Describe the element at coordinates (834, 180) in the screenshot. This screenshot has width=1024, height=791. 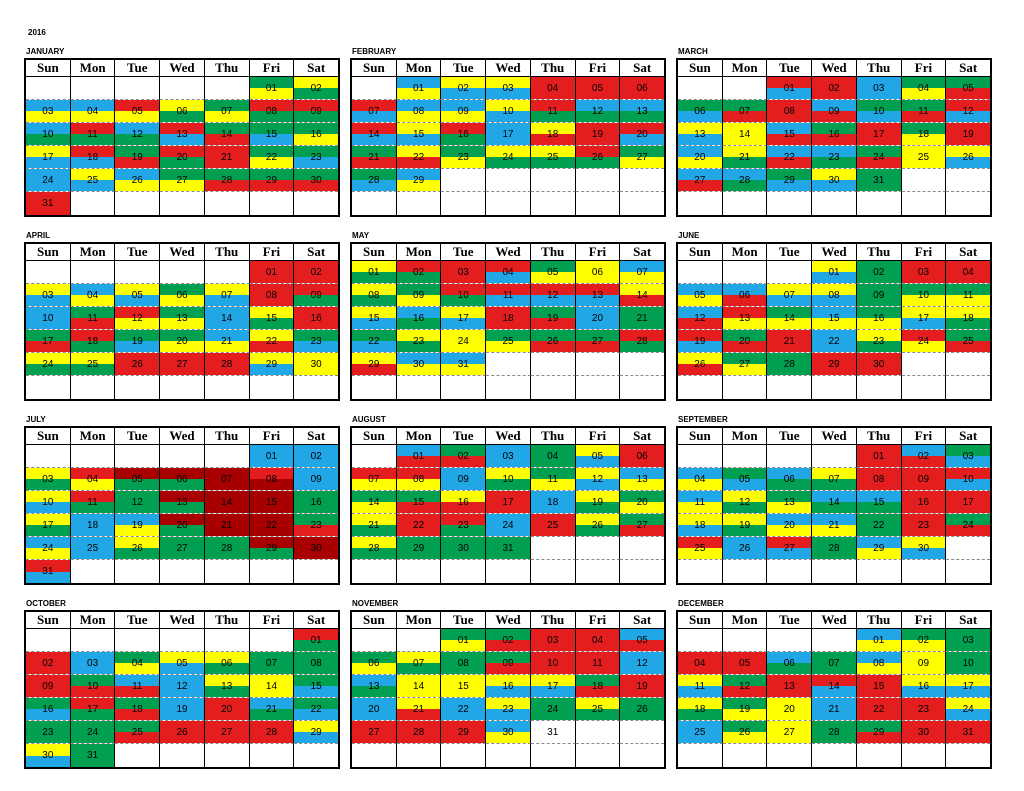
I see `week-row: 27 28 29 30 31` at that location.